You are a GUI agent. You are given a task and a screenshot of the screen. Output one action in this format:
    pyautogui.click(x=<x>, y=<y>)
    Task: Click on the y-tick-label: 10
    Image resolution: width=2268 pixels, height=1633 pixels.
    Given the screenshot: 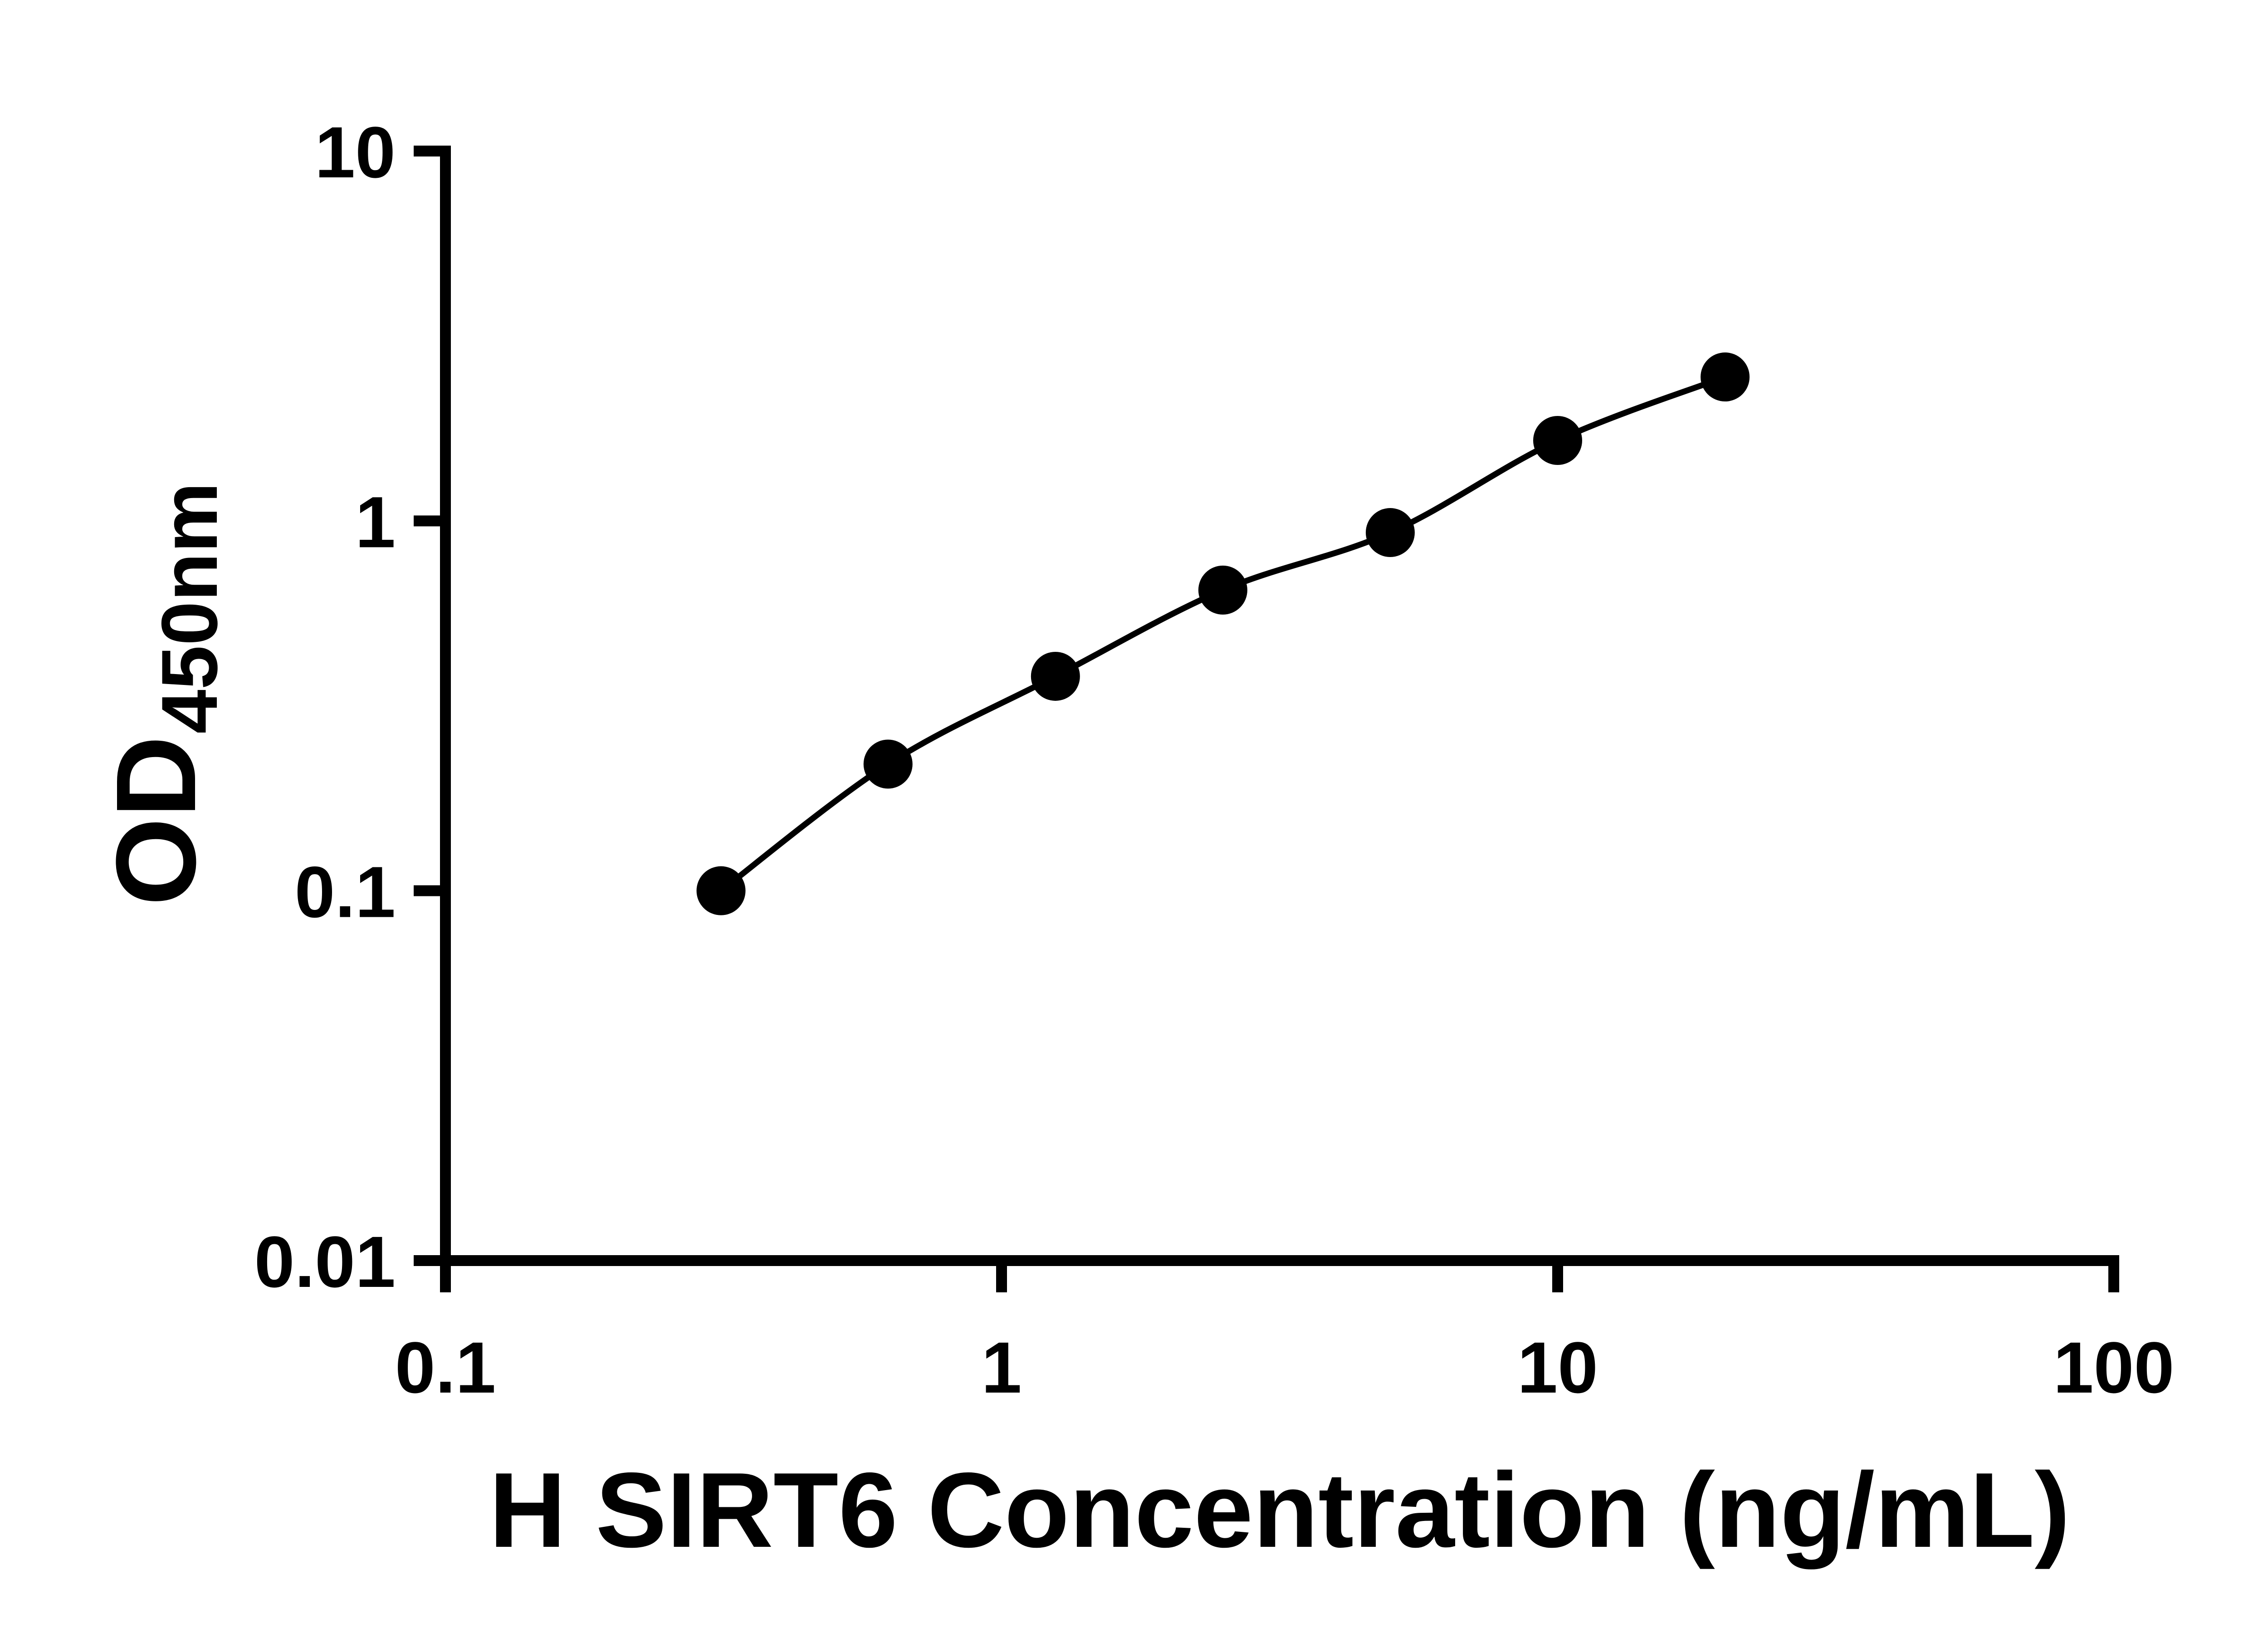 What is the action you would take?
    pyautogui.click(x=356, y=152)
    